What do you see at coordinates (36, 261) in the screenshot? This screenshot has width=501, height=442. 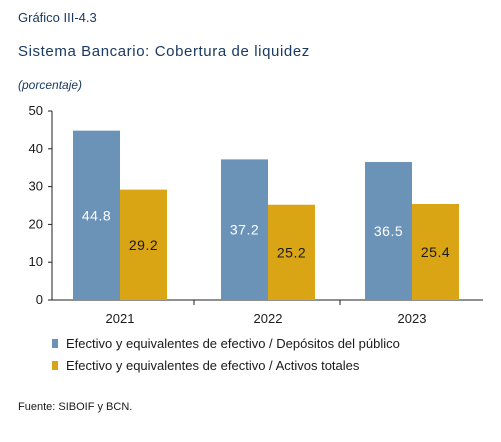 I see `y-tick-label: 10` at bounding box center [36, 261].